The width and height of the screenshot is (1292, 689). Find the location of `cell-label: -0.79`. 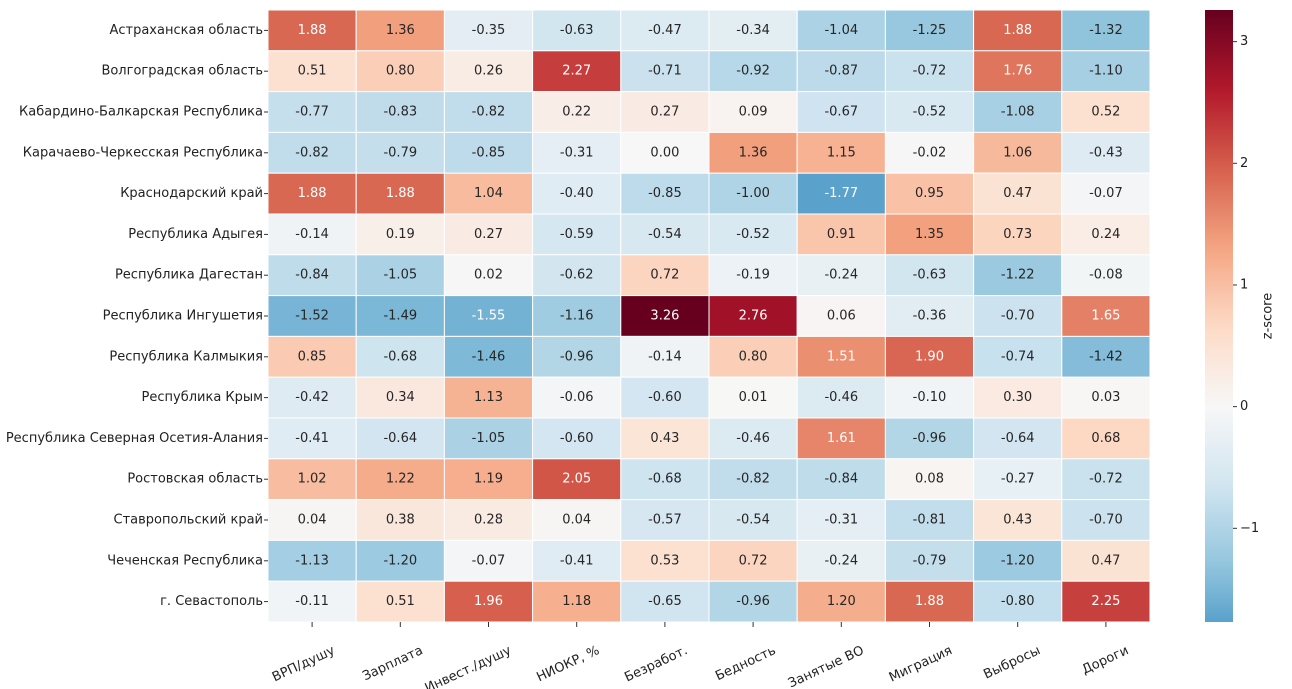

cell-label: -0.79 is located at coordinates (930, 560).